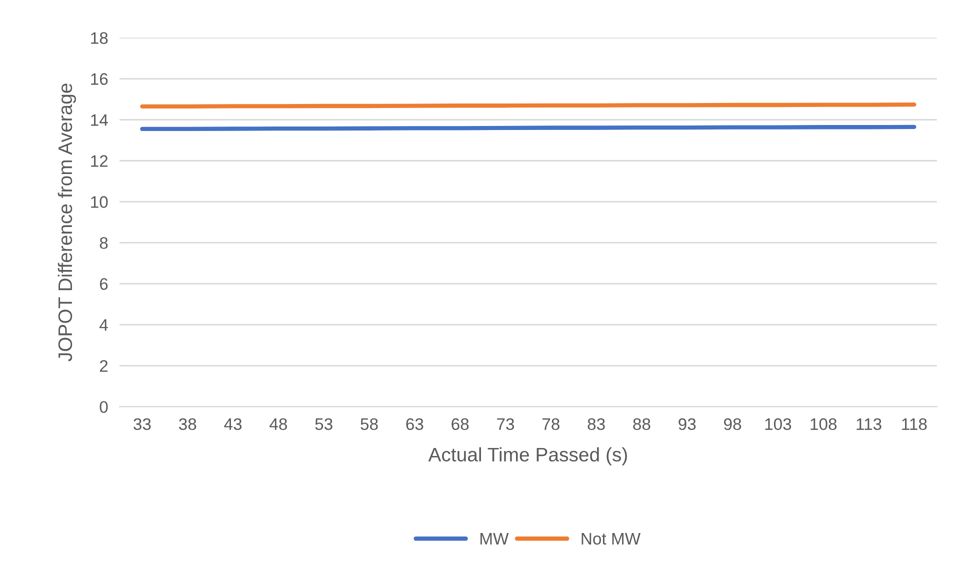 Image resolution: width=956 pixels, height=581 pixels. I want to click on x-tick-label: 93, so click(687, 424).